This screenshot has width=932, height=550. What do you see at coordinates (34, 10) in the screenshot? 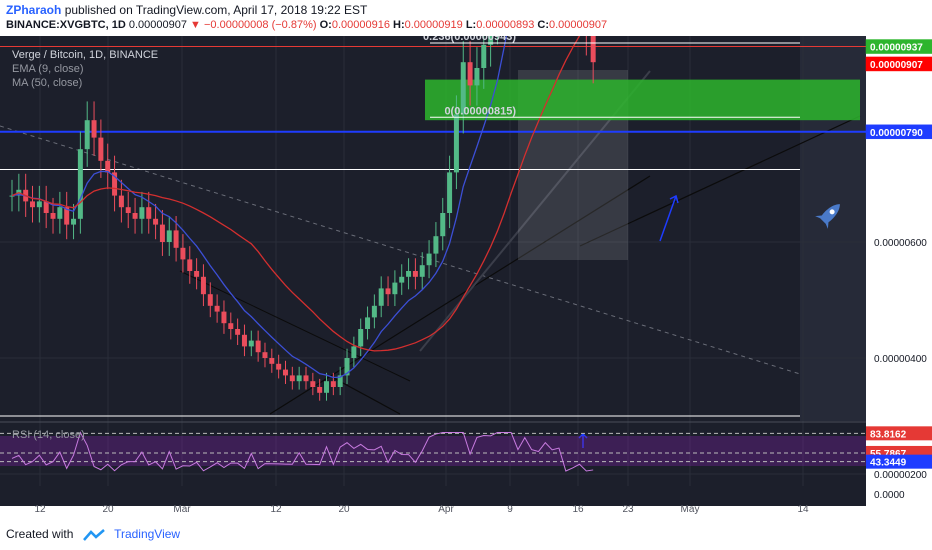
I see `author-link: ZPharaoh` at bounding box center [34, 10].